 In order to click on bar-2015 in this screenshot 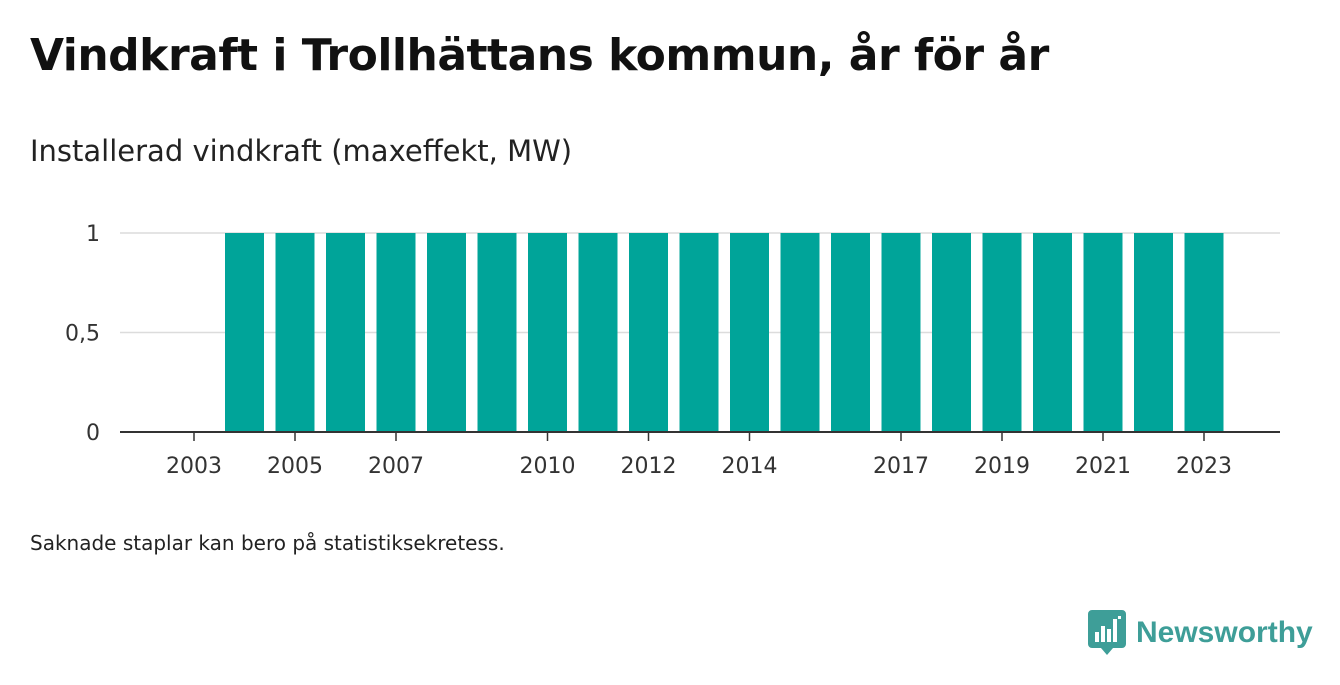, I will do `click(800, 332)`.